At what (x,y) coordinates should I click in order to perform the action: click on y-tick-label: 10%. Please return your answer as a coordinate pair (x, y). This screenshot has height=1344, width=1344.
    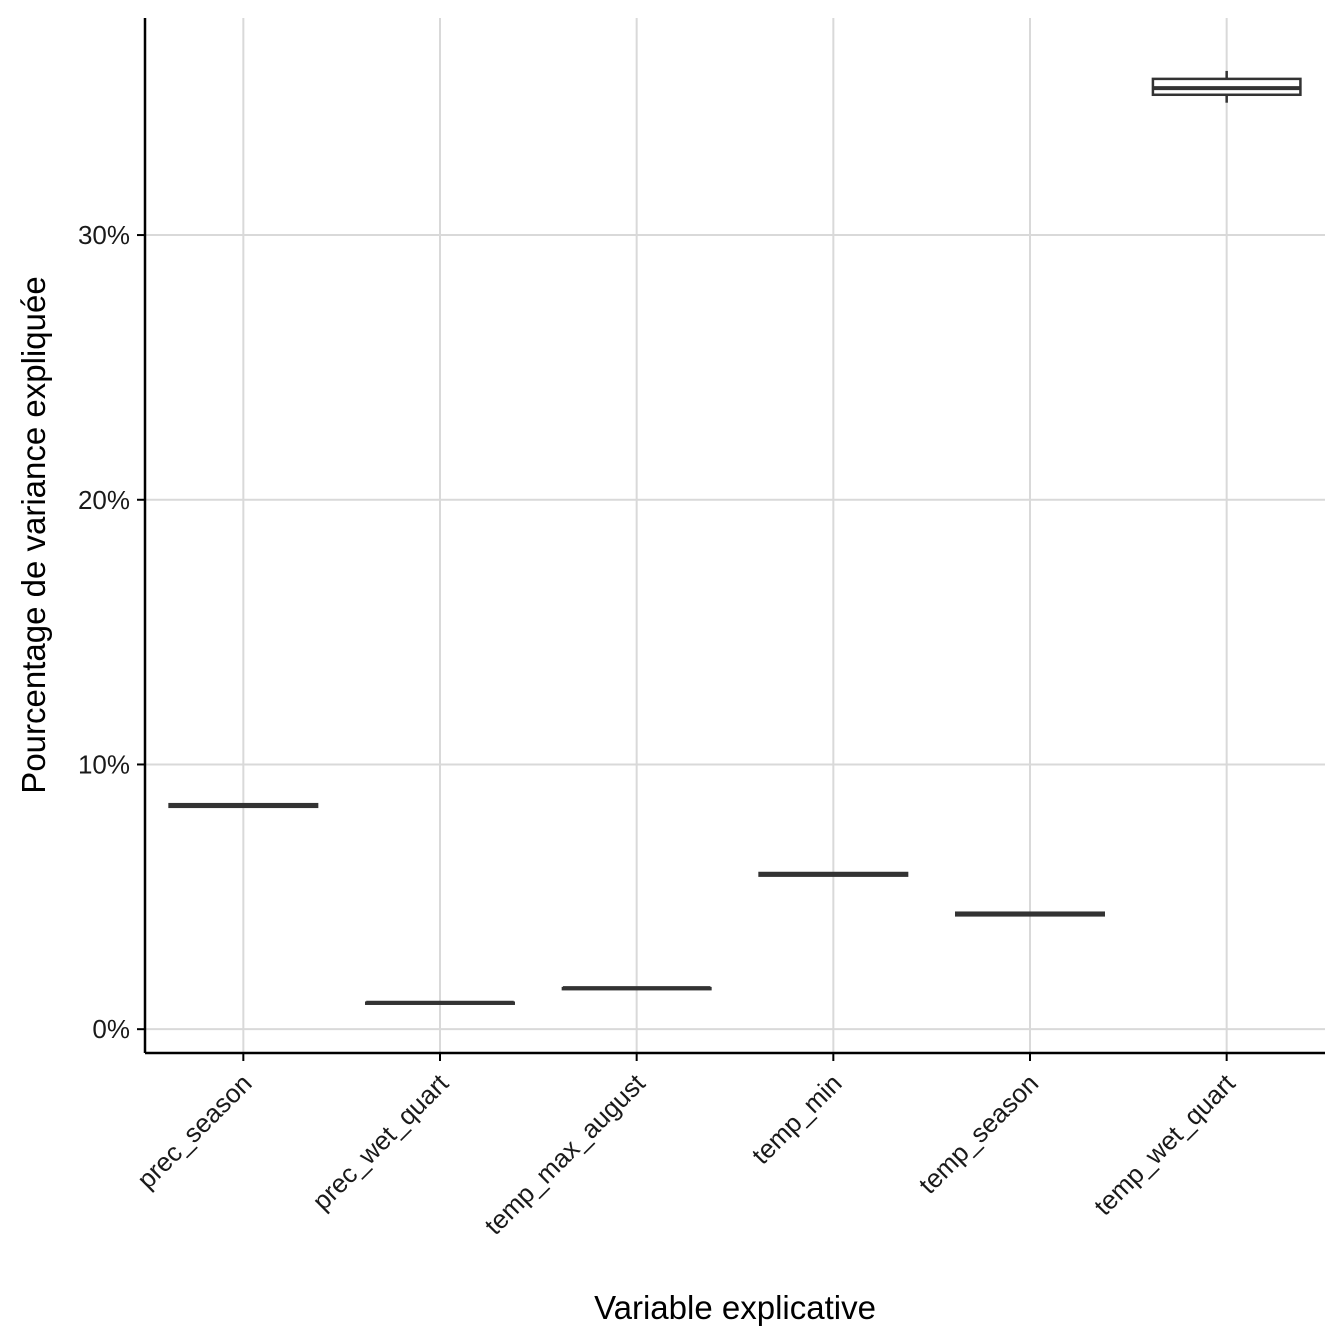
    Looking at the image, I should click on (104, 764).